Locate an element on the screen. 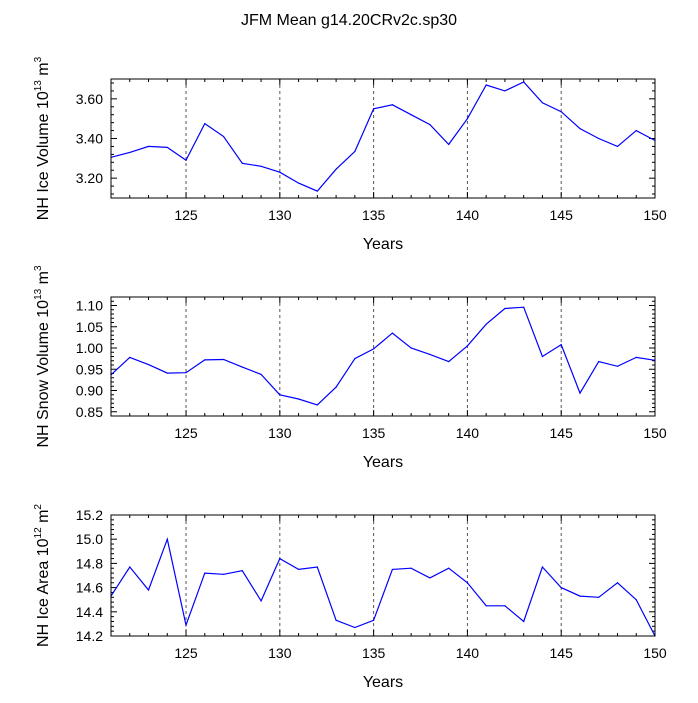 The image size is (698, 703). y-tick-label: 14.8 is located at coordinates (89, 563).